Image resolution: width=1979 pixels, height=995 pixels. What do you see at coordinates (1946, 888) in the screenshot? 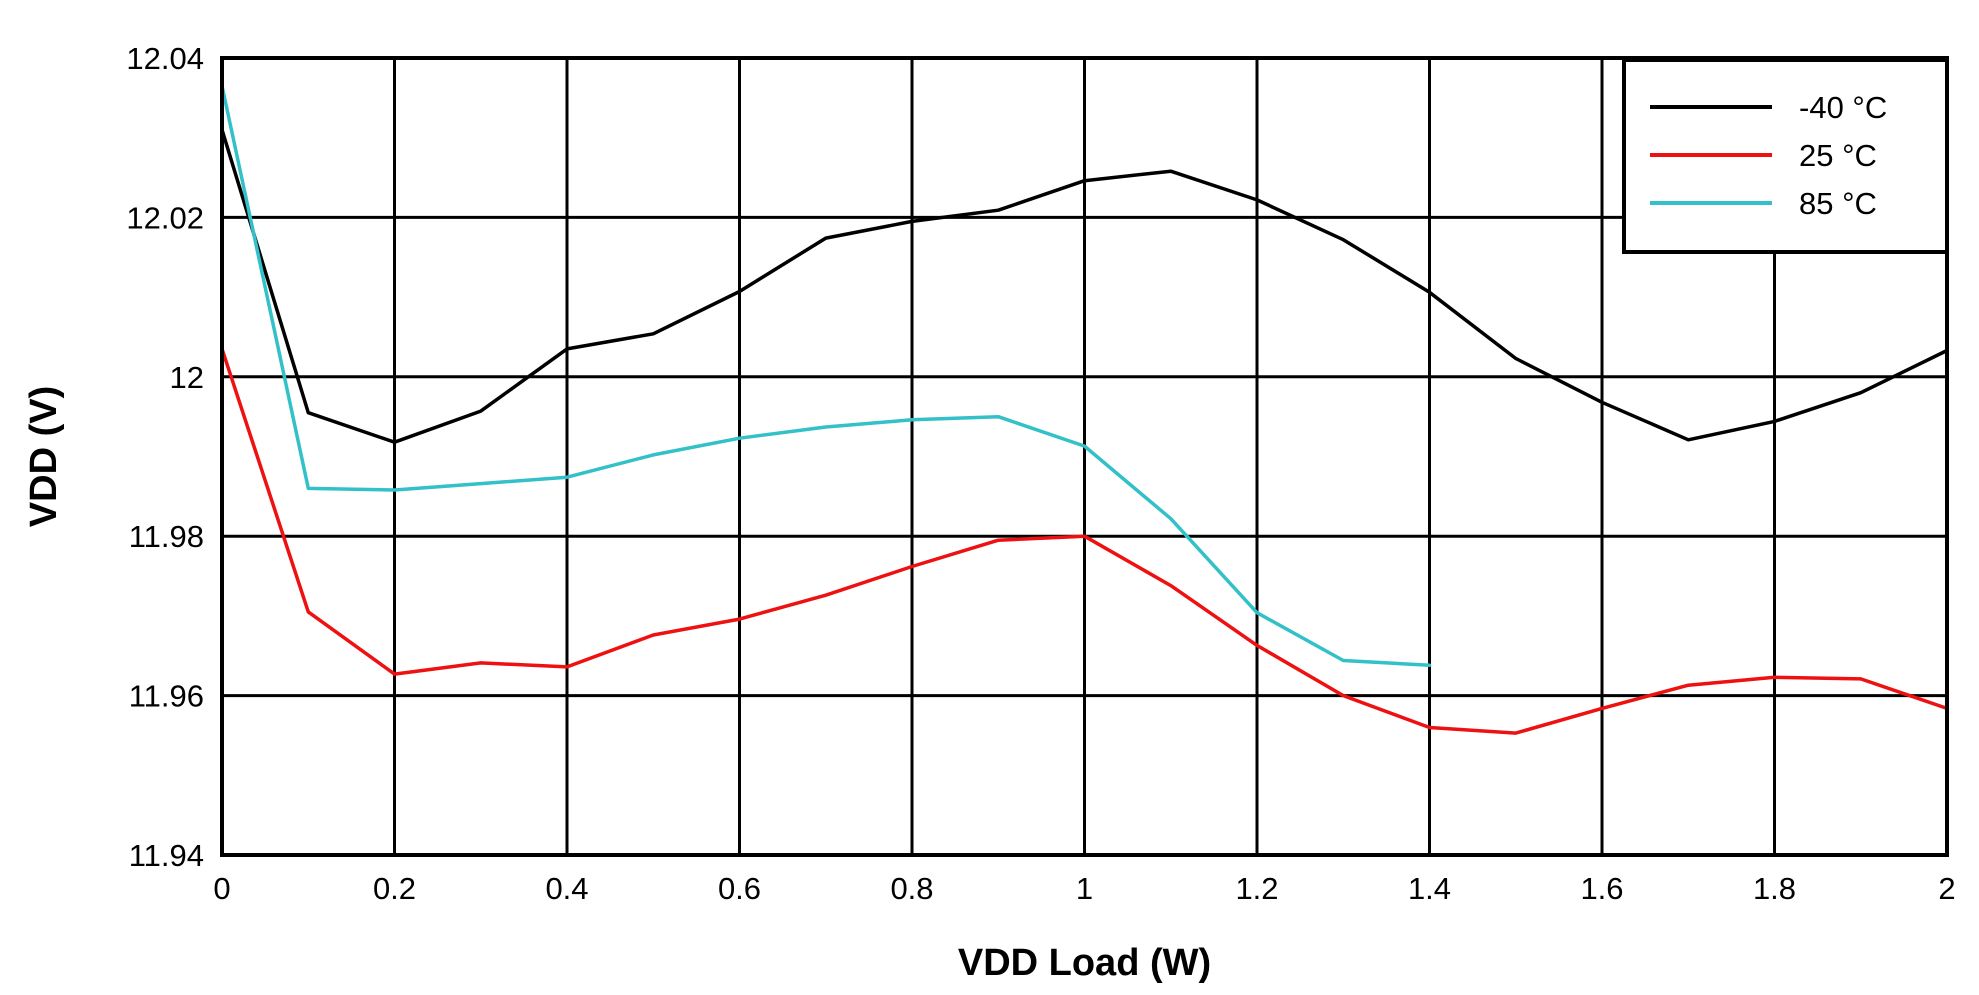
I see `x-tick-label: 2` at bounding box center [1946, 888].